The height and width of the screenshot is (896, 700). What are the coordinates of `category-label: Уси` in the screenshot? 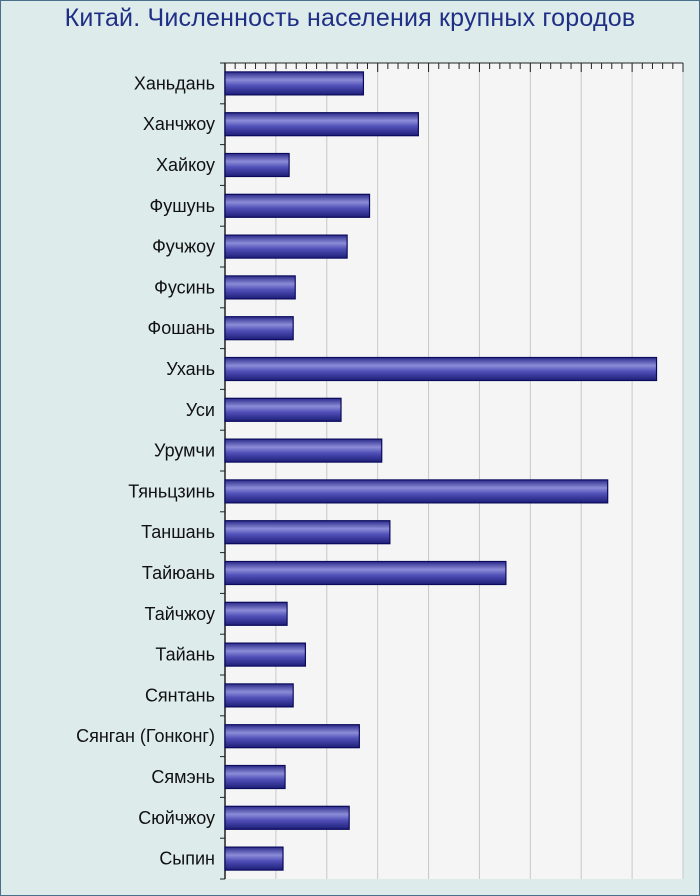 It's located at (200, 410).